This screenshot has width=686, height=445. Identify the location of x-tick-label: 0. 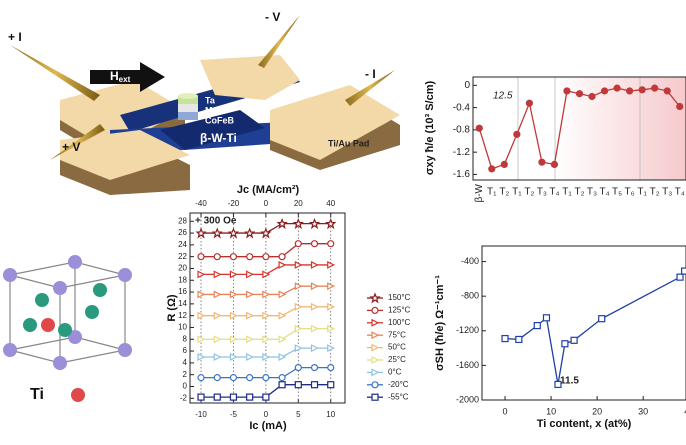
(266, 414).